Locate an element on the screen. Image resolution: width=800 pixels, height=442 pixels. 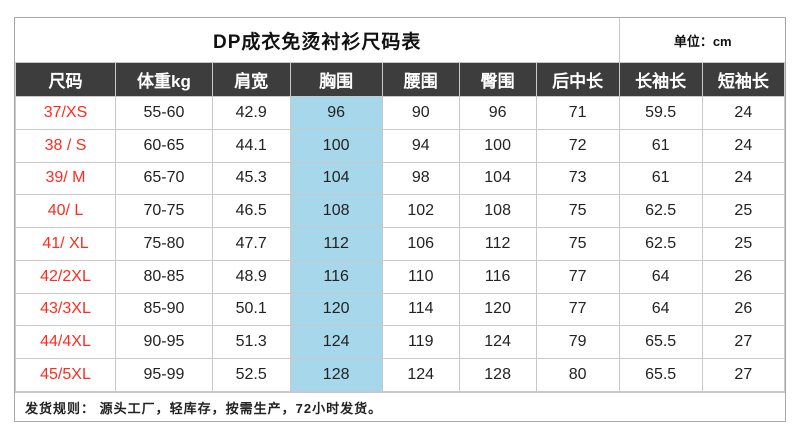
table-row: 41/ XL 75-80 47.7 112 106 112 75 62.5 25 is located at coordinates (400, 244).